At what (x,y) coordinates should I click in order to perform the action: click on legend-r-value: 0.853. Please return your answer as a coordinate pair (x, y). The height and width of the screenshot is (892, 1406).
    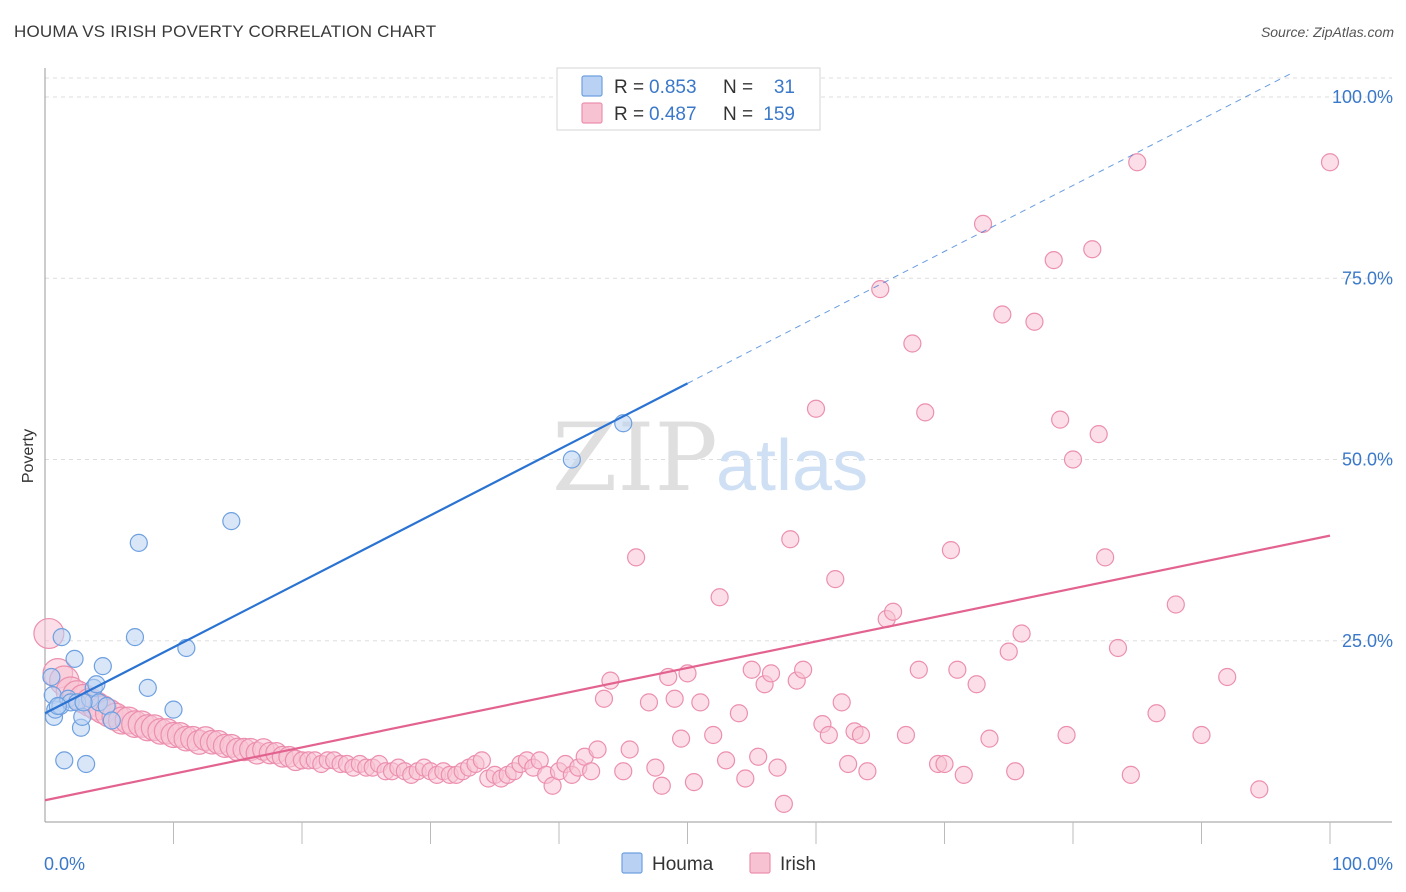
    Looking at the image, I should click on (673, 87).